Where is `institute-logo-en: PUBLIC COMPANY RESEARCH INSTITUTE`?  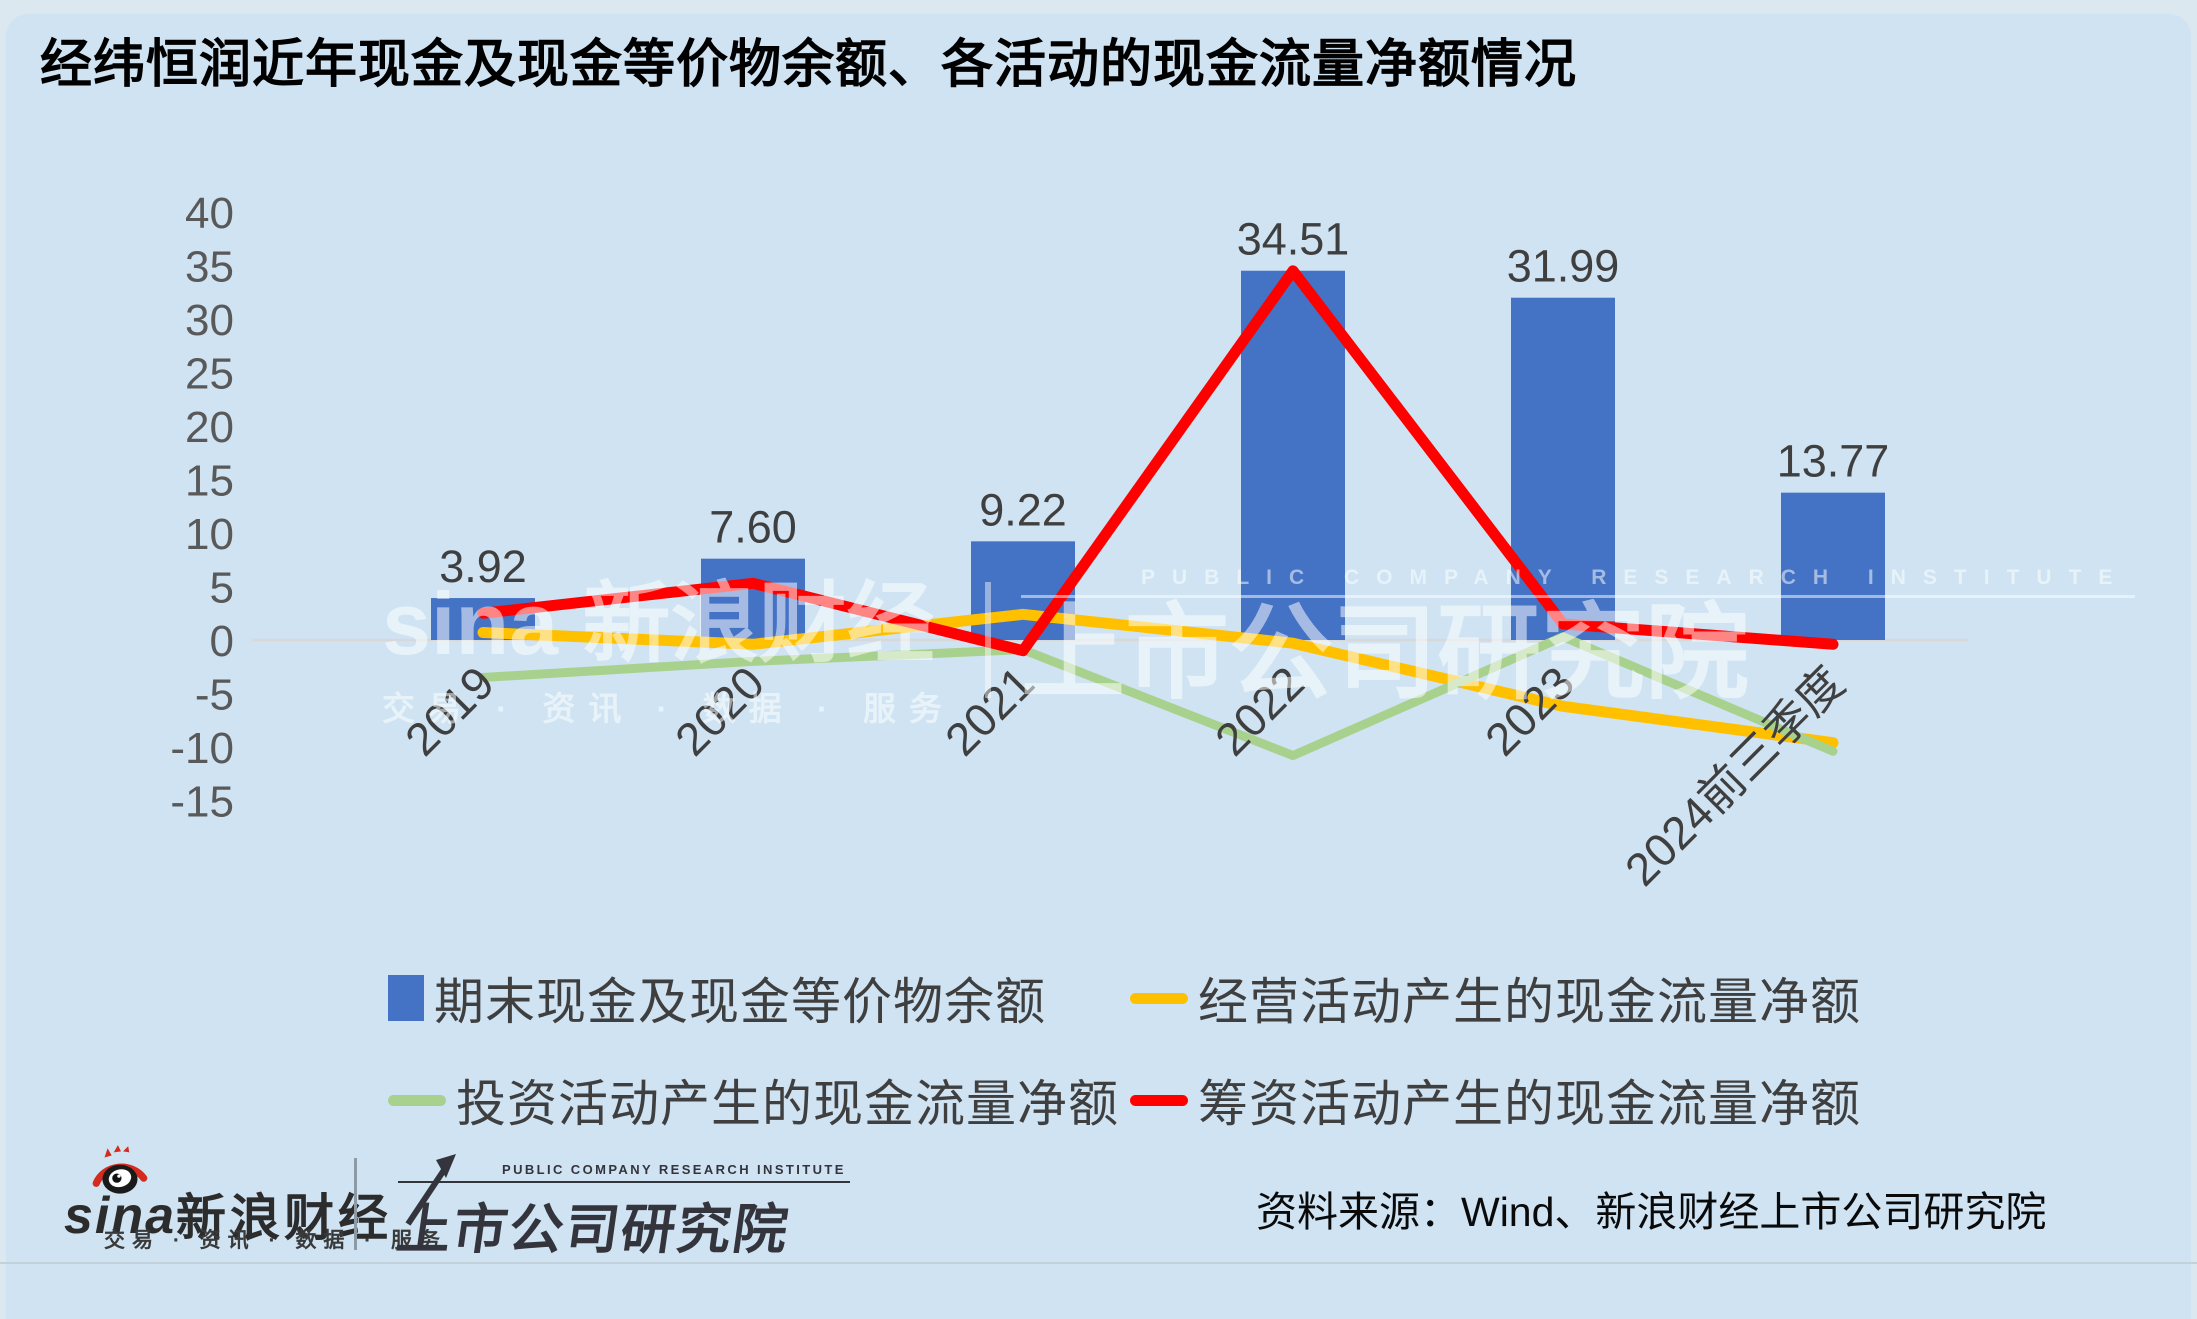
institute-logo-en: PUBLIC COMPANY RESEARCH INSTITUTE is located at coordinates (624, 1172).